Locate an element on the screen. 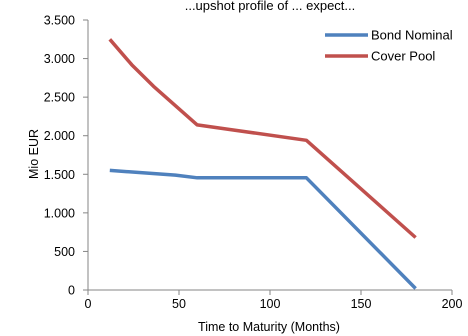  x-tick-label: 200 is located at coordinates (452, 304).